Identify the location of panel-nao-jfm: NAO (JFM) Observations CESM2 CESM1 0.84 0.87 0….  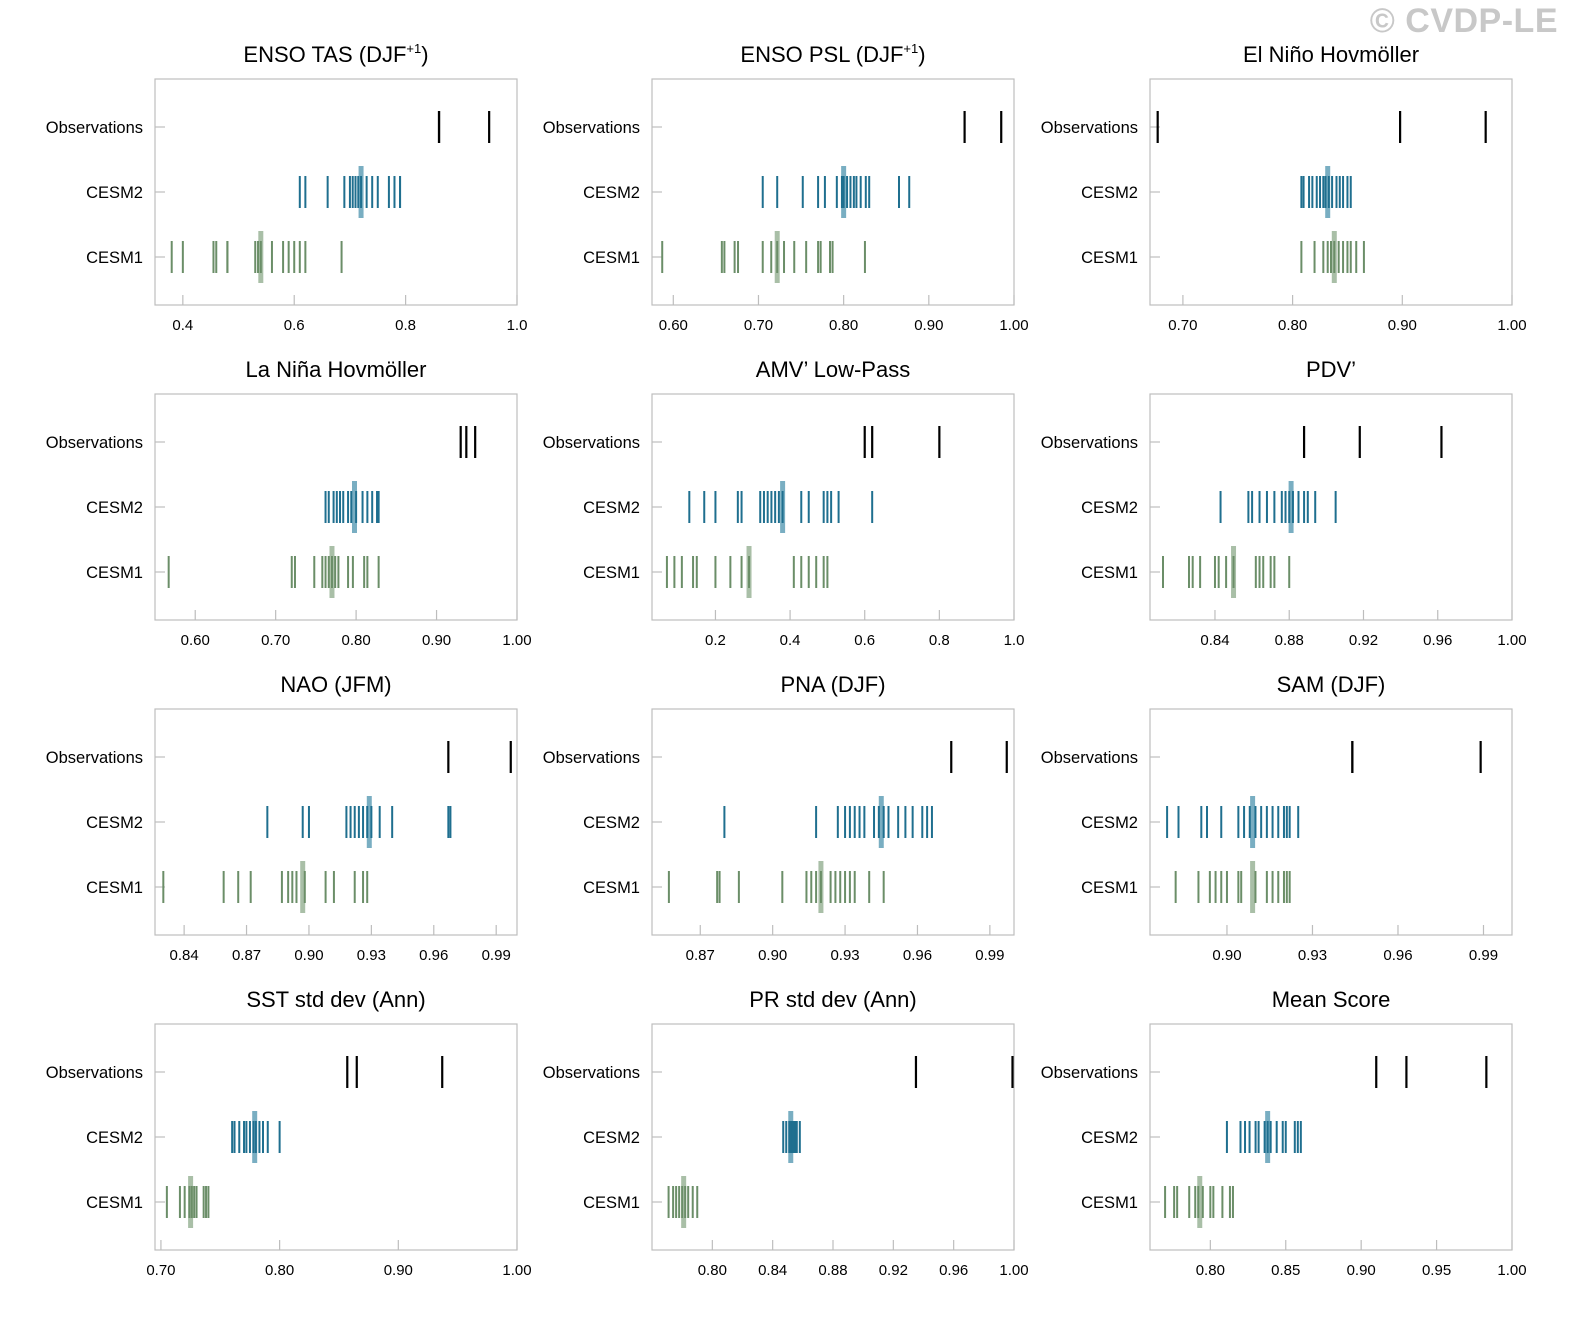
(282, 818).